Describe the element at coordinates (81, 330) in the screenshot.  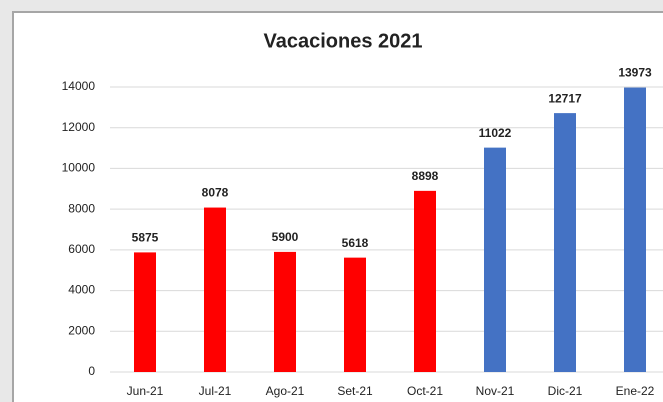
I see `y-tick-label: 2000` at that location.